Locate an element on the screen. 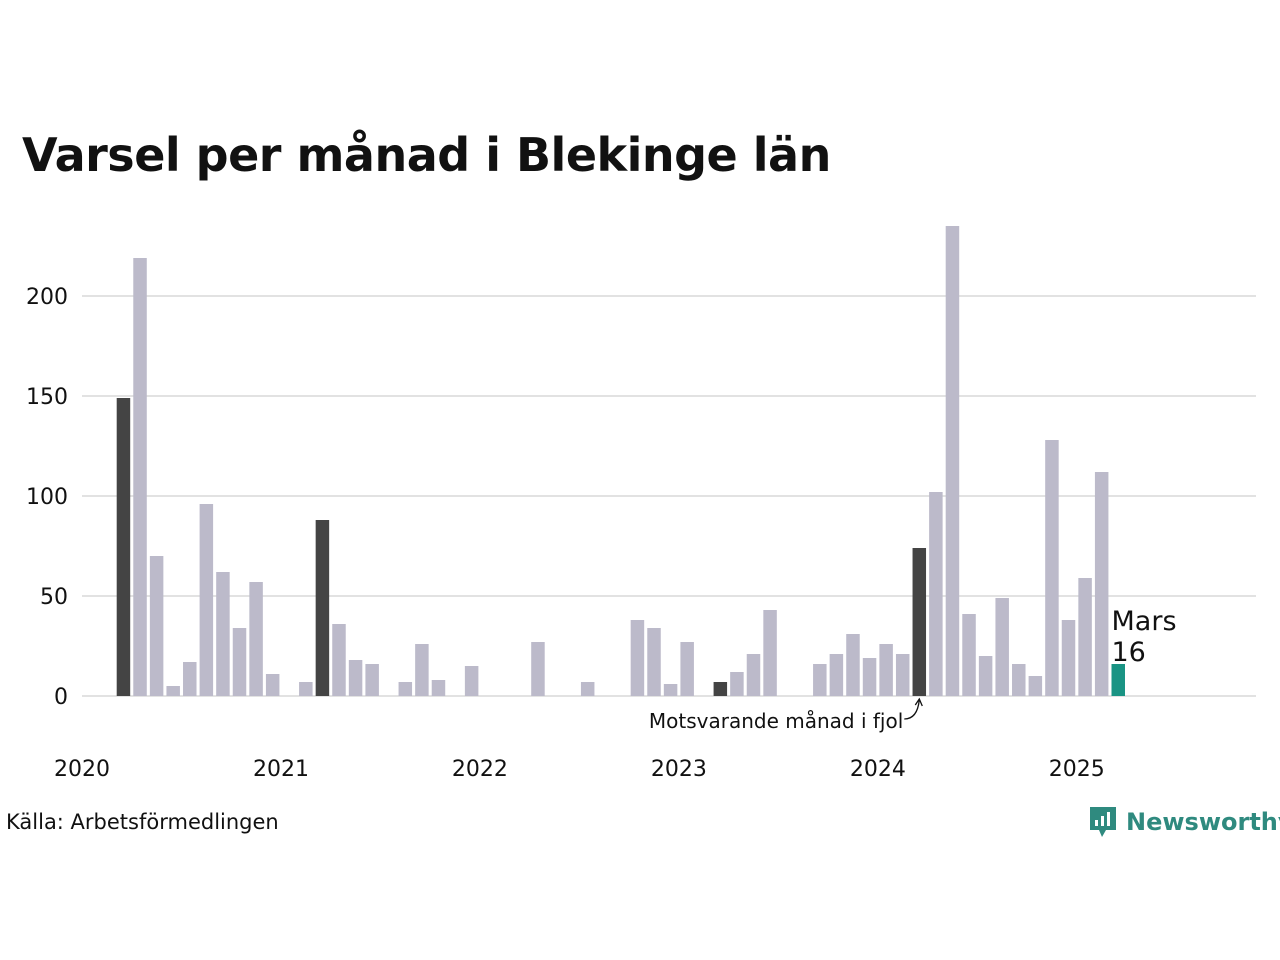 Image resolution: width=1280 pixels, height=960 pixels. source-note: Källa: Arbetsförmedlingen is located at coordinates (142, 822).